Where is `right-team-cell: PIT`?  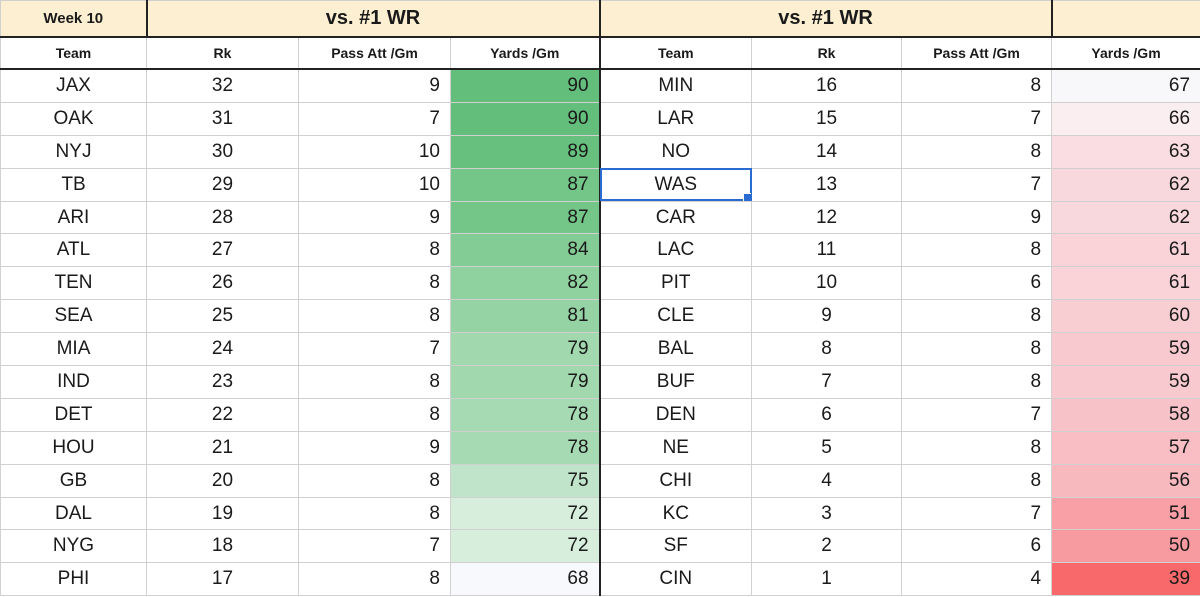 right-team-cell: PIT is located at coordinates (676, 283).